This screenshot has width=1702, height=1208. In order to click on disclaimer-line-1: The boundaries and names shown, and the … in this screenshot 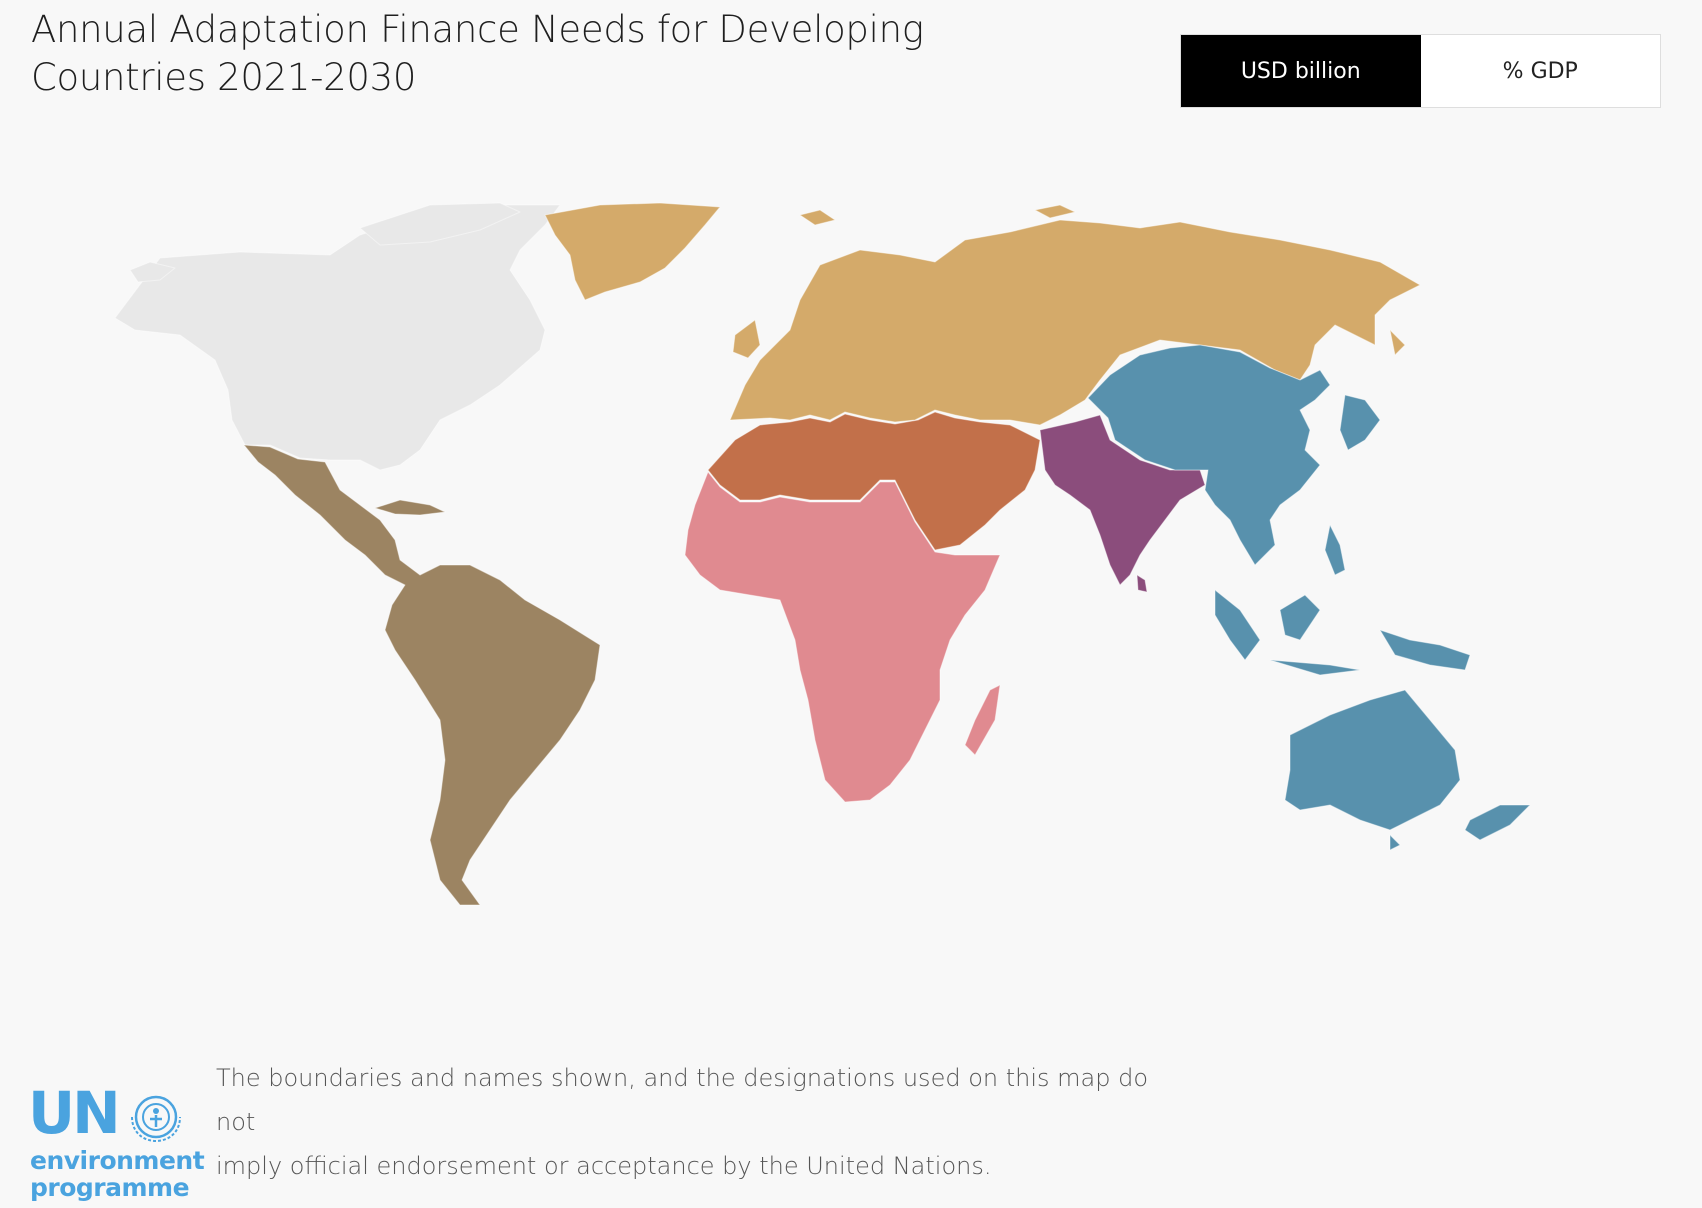, I will do `click(682, 1100)`.